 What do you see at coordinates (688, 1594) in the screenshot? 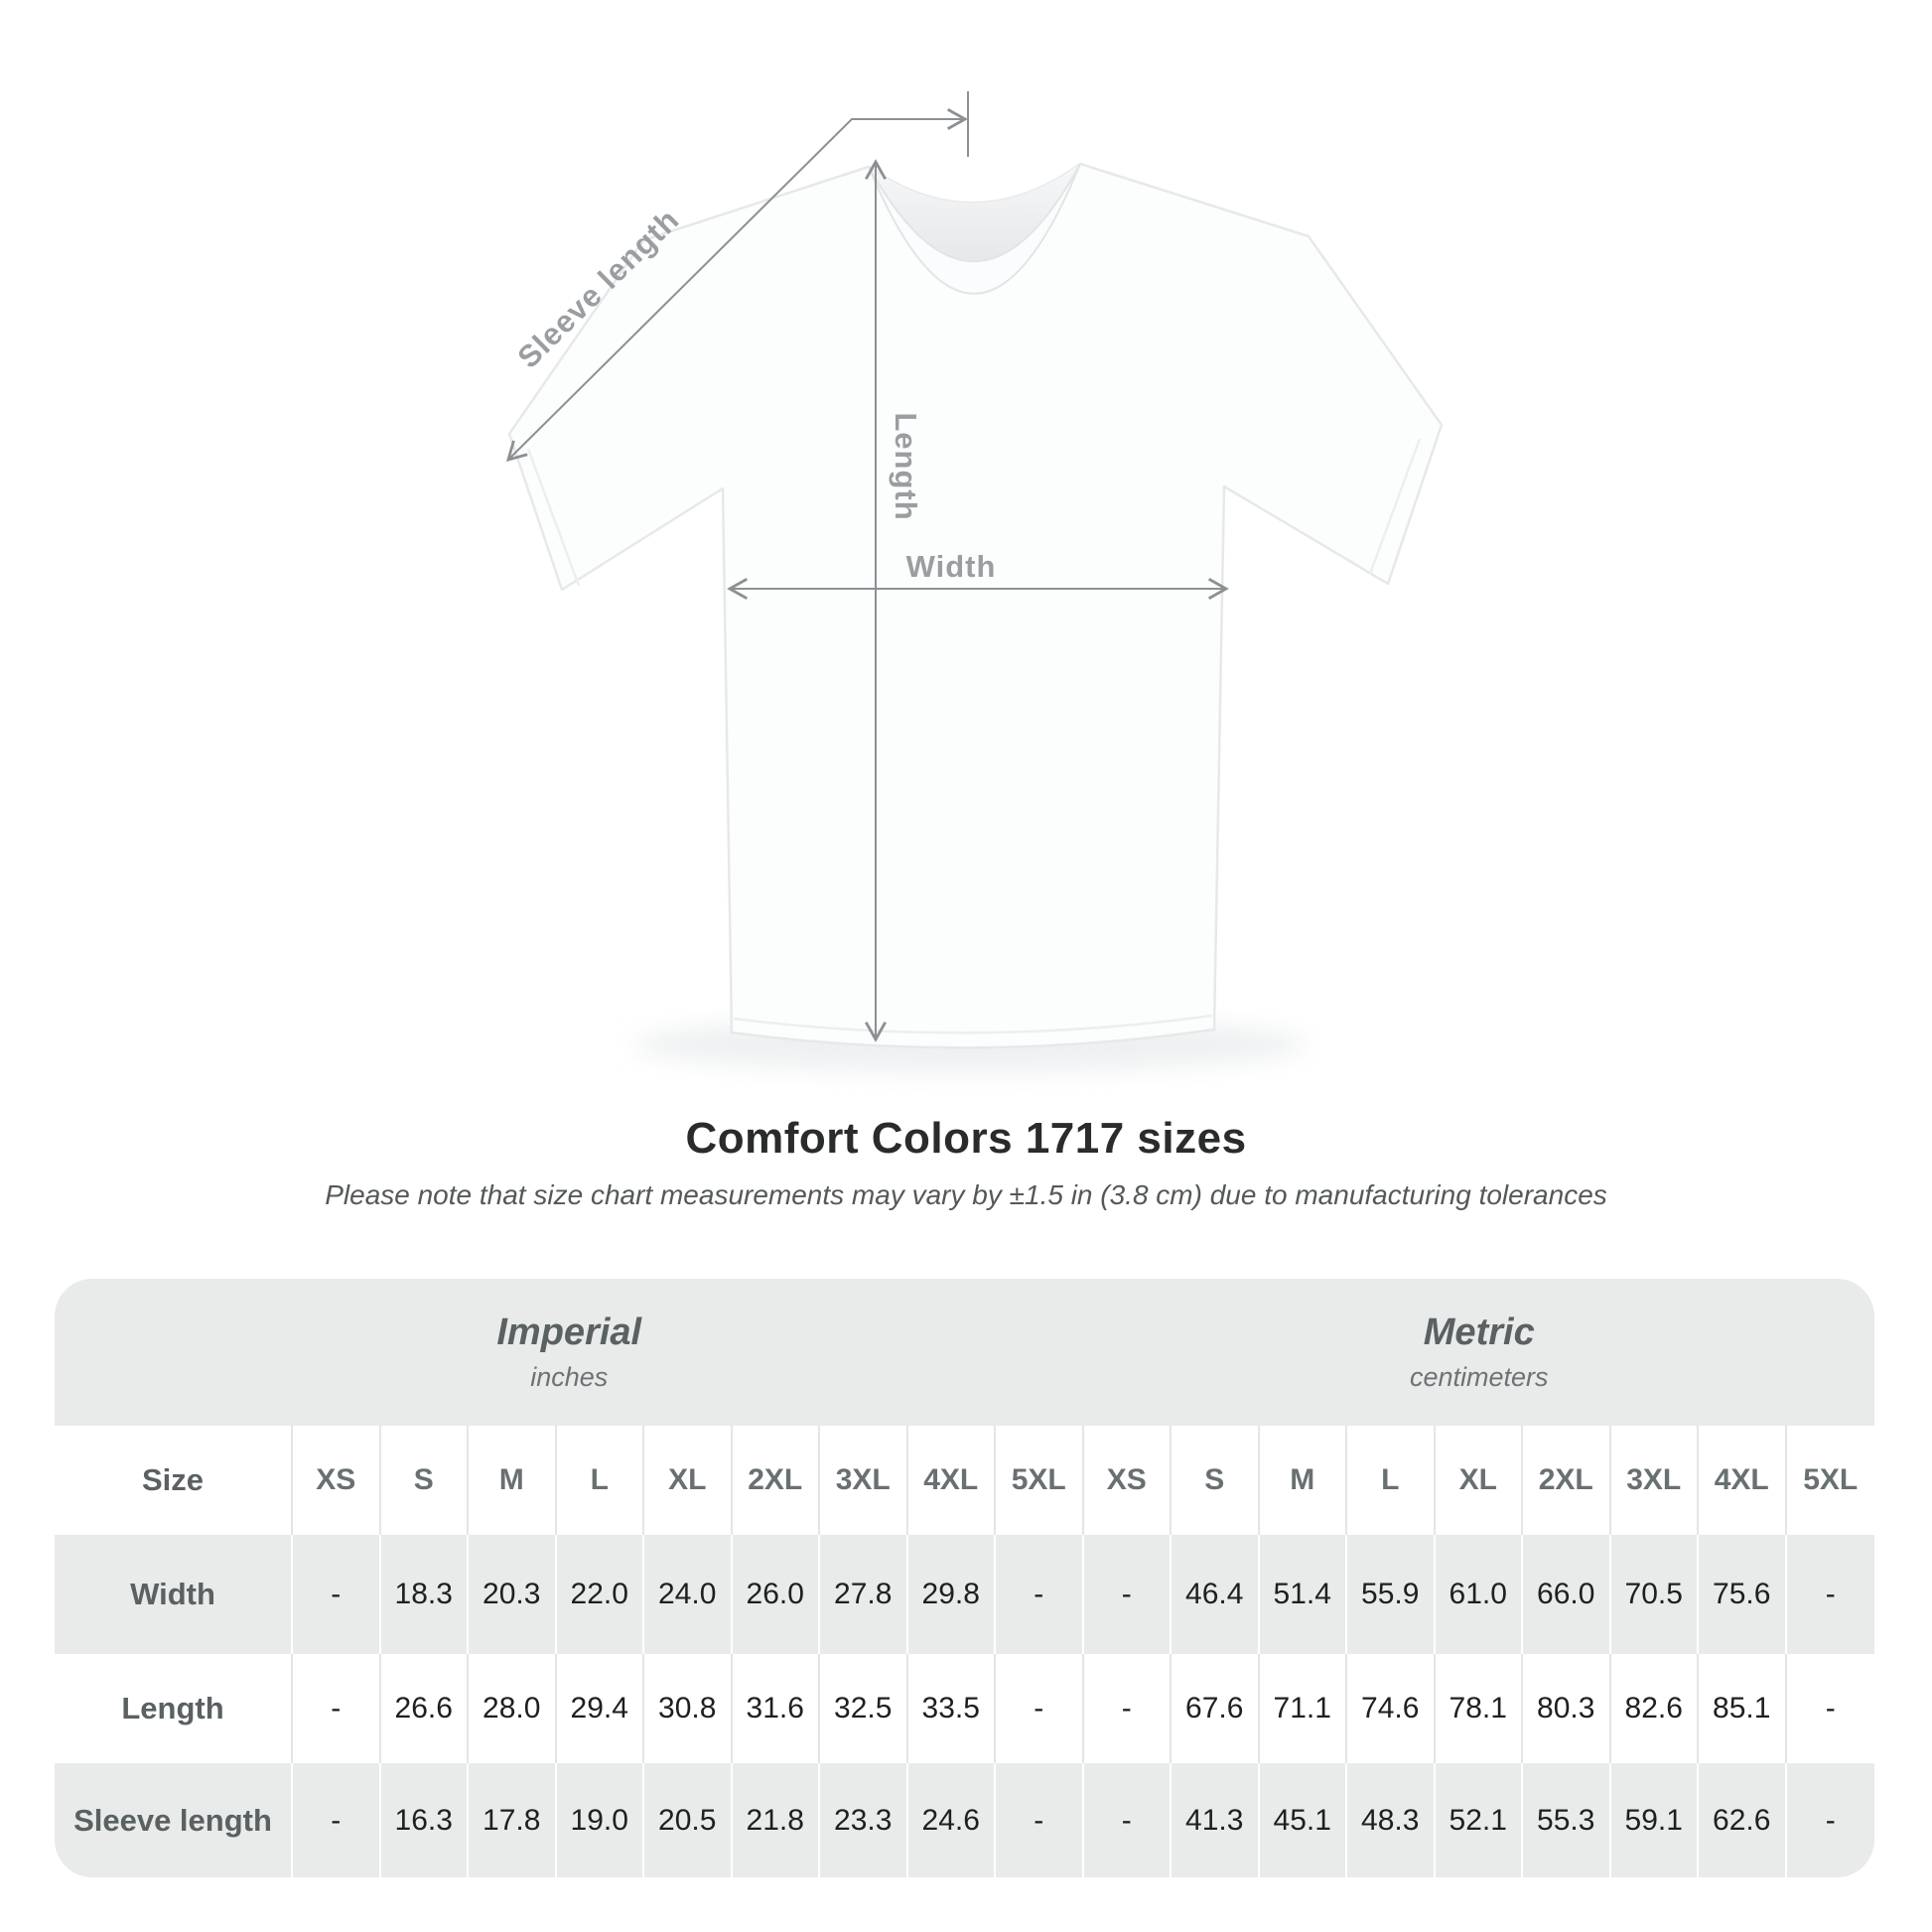
I see `value-cell: 24.0` at bounding box center [688, 1594].